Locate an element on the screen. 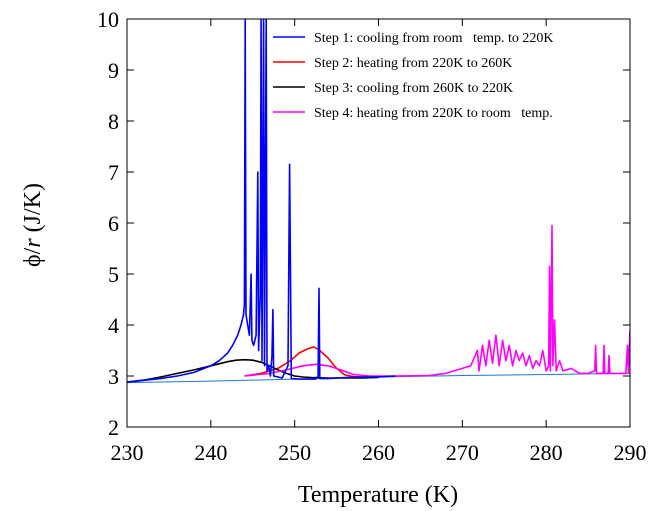 The width and height of the screenshot is (658, 511). y-tick-label: 4 is located at coordinates (113, 325).